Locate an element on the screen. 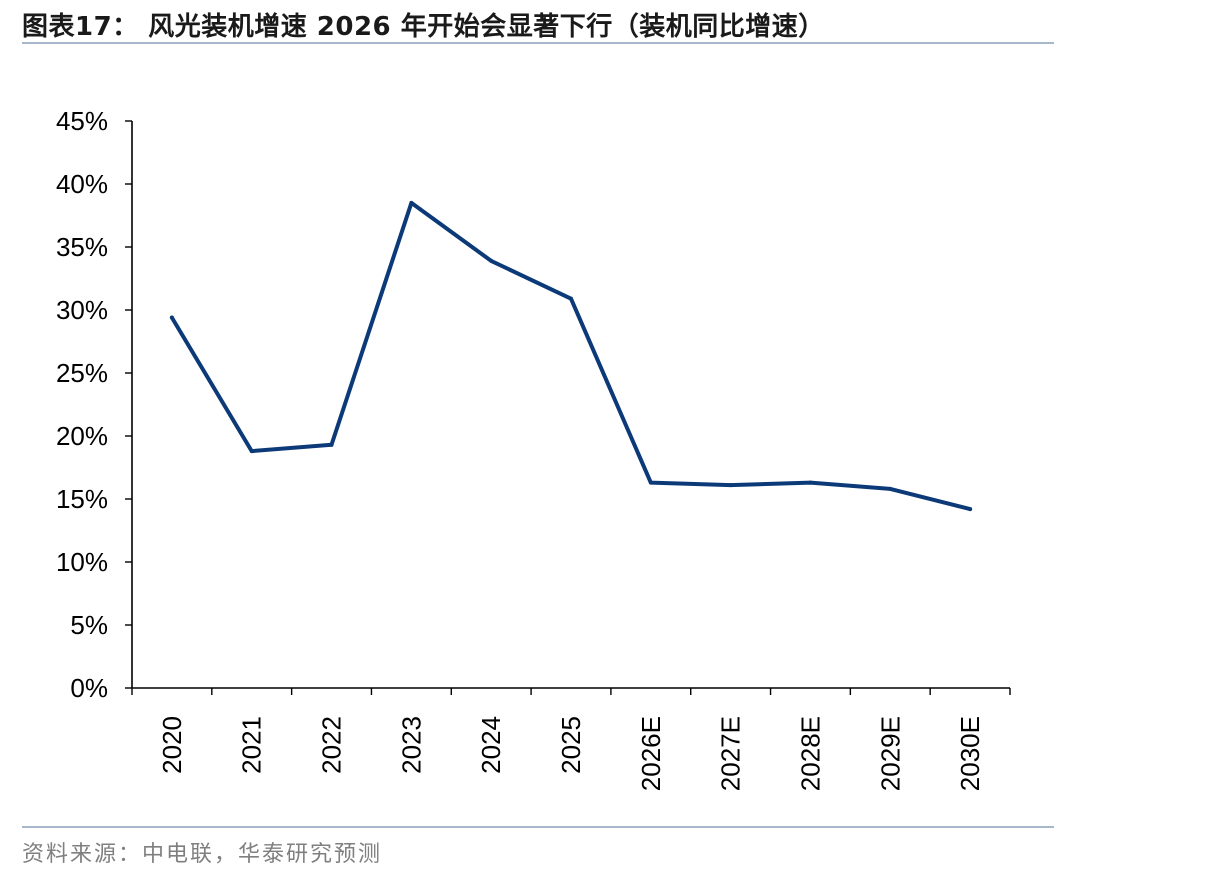 This screenshot has width=1206, height=881. y-axis: 0% 5% 10% 15% 20% 25% 30% 35% 40% 45% is located at coordinates (94, 404).